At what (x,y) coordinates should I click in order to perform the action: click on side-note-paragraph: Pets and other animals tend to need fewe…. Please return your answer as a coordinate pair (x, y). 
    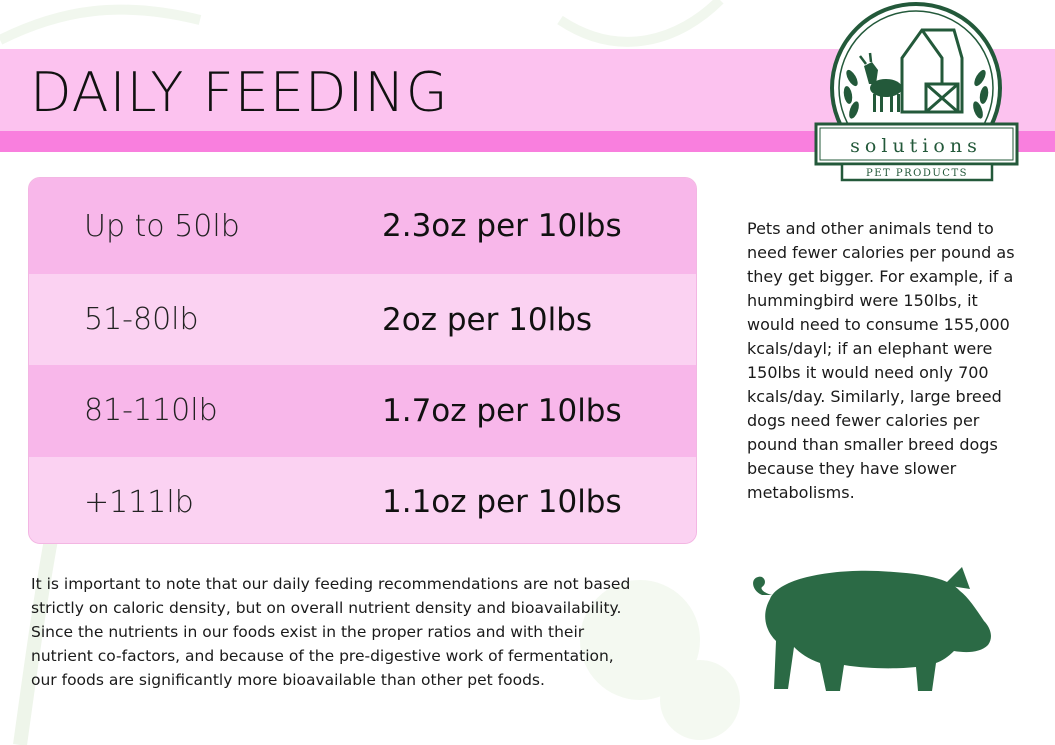
    Looking at the image, I should click on (881, 360).